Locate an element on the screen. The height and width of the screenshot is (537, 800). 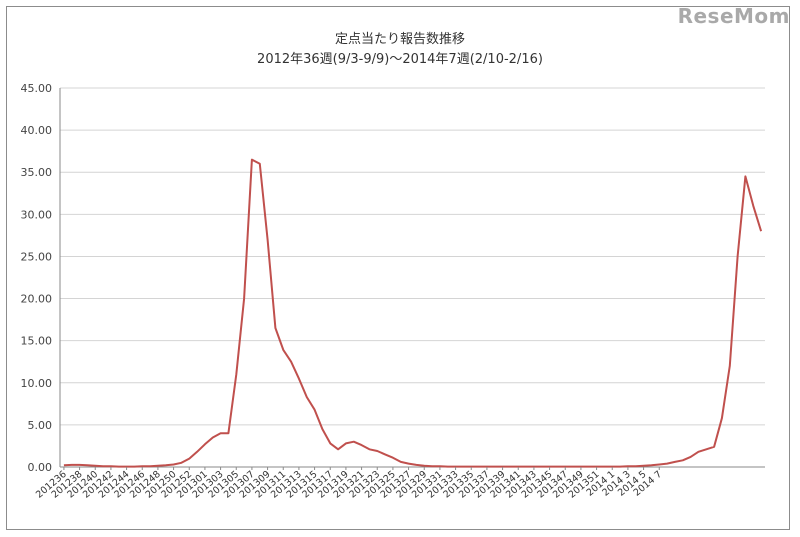
y-tick-label: 25.00 is located at coordinates (37, 256).